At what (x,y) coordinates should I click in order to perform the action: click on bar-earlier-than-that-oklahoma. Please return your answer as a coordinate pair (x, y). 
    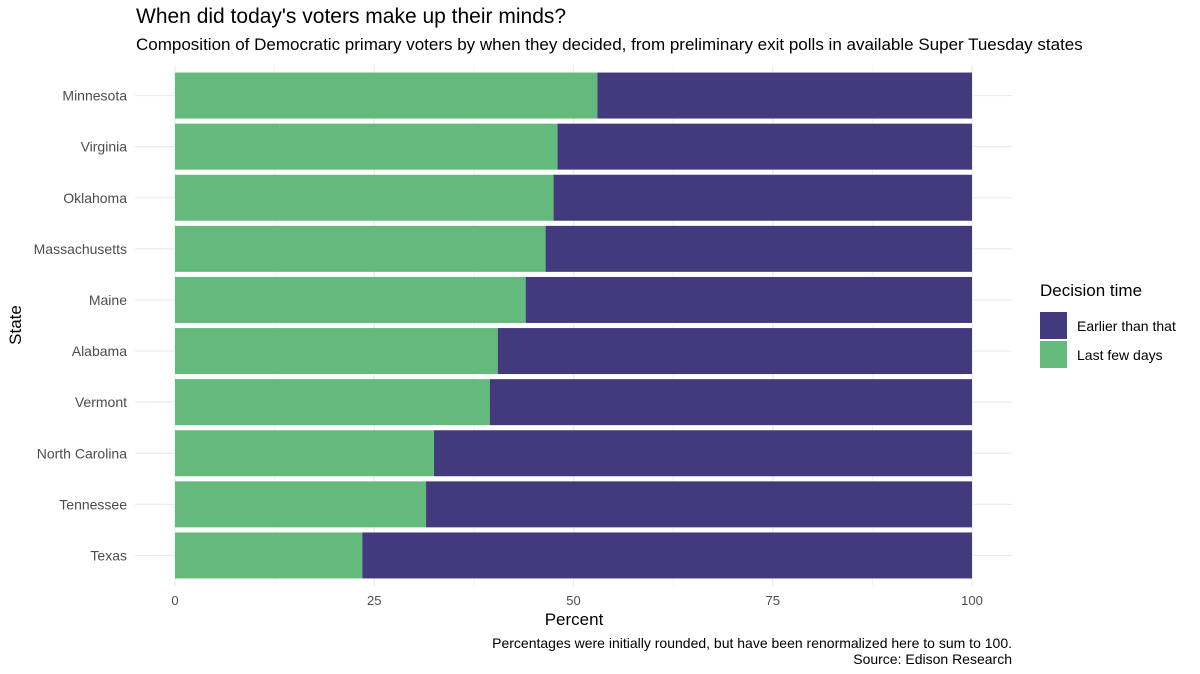
    Looking at the image, I should click on (762, 197).